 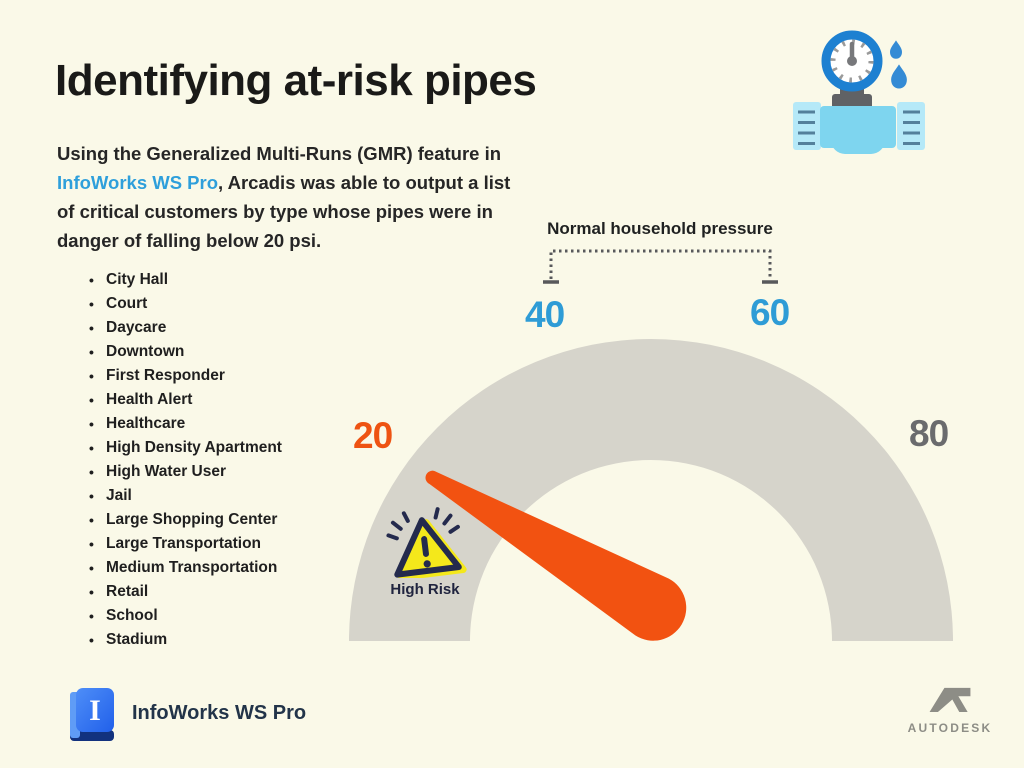 I want to click on warning-triangle-outline, so click(x=428, y=547).